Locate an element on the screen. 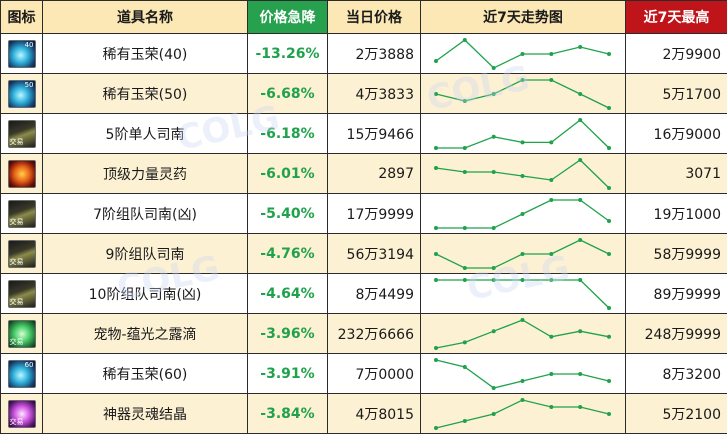 Image resolution: width=727 pixels, height=434 pixels. table-row: 交易 7阶组队司南(凶) -5.40% 17万9999 19万1000 is located at coordinates (363, 213).